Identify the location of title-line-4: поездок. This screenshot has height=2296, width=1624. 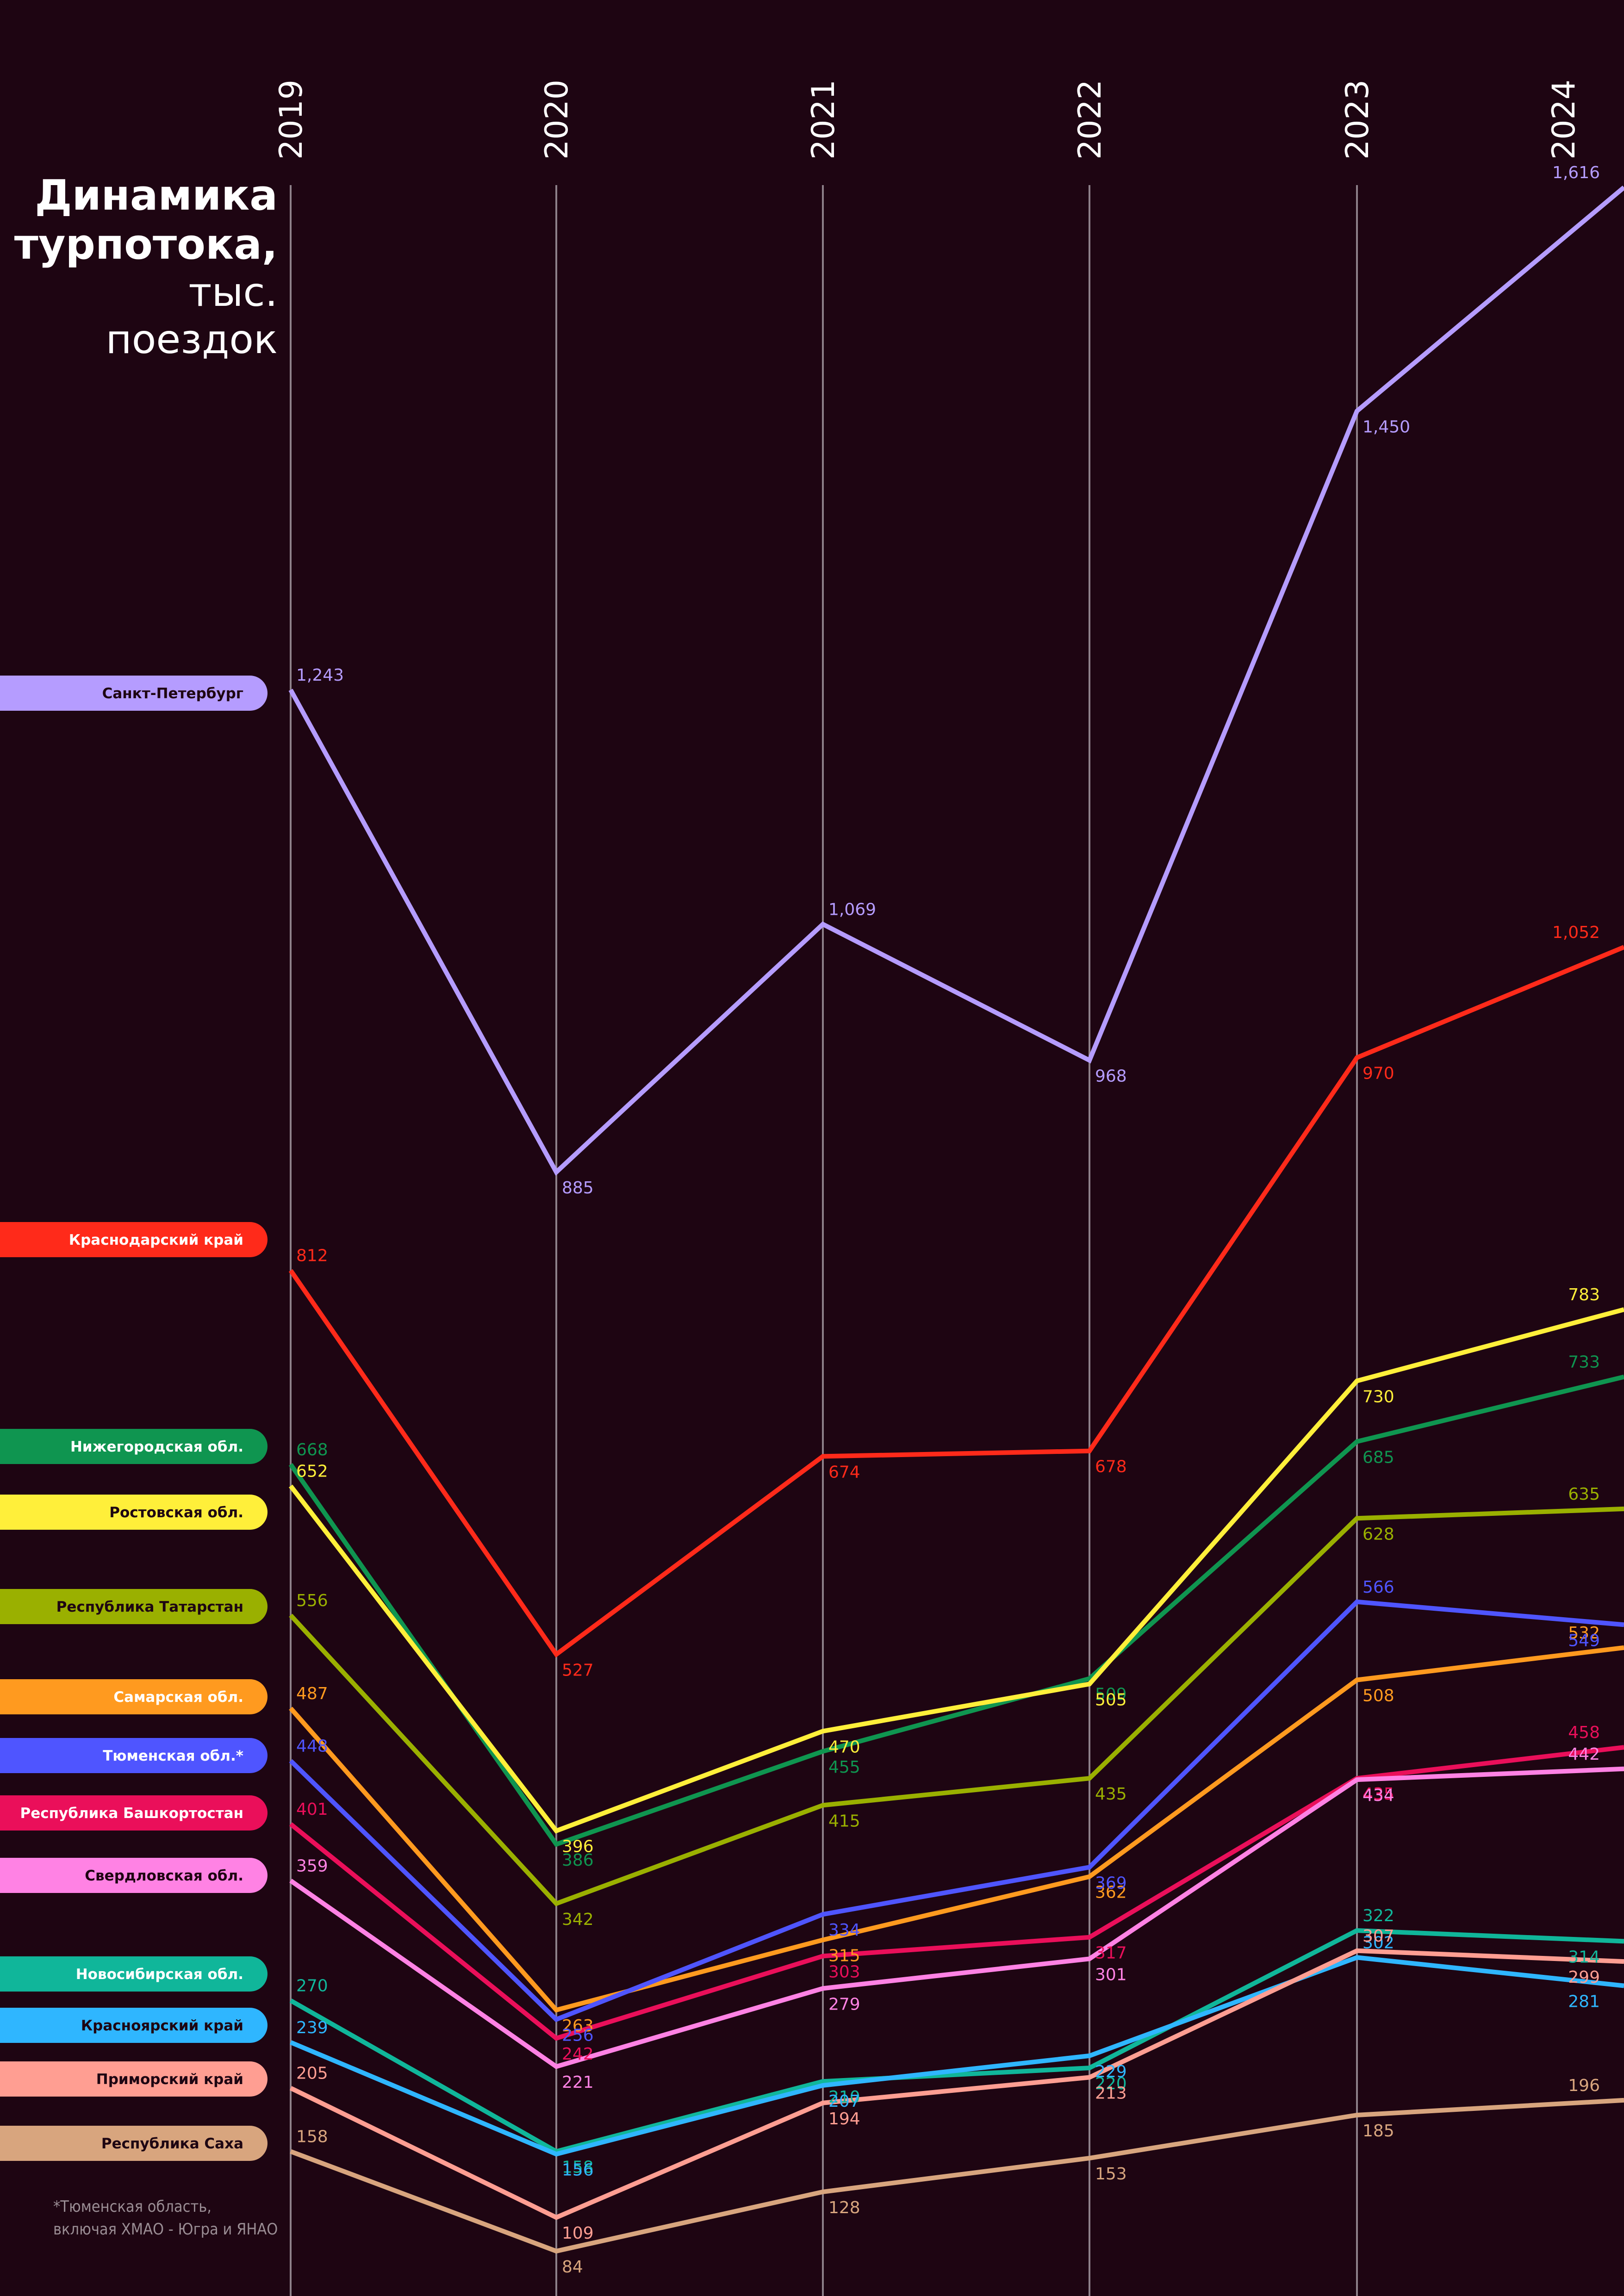
(192, 340).